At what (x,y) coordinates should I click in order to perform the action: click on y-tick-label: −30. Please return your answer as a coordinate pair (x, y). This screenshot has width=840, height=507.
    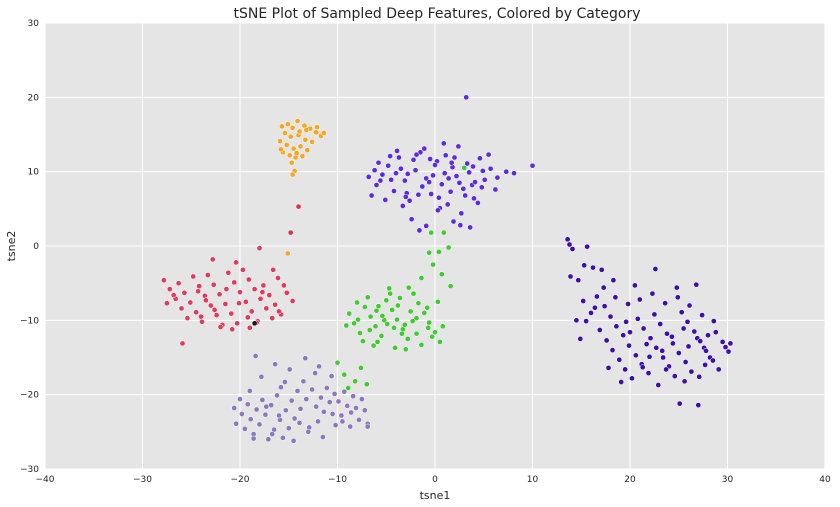
    Looking at the image, I should click on (29, 470).